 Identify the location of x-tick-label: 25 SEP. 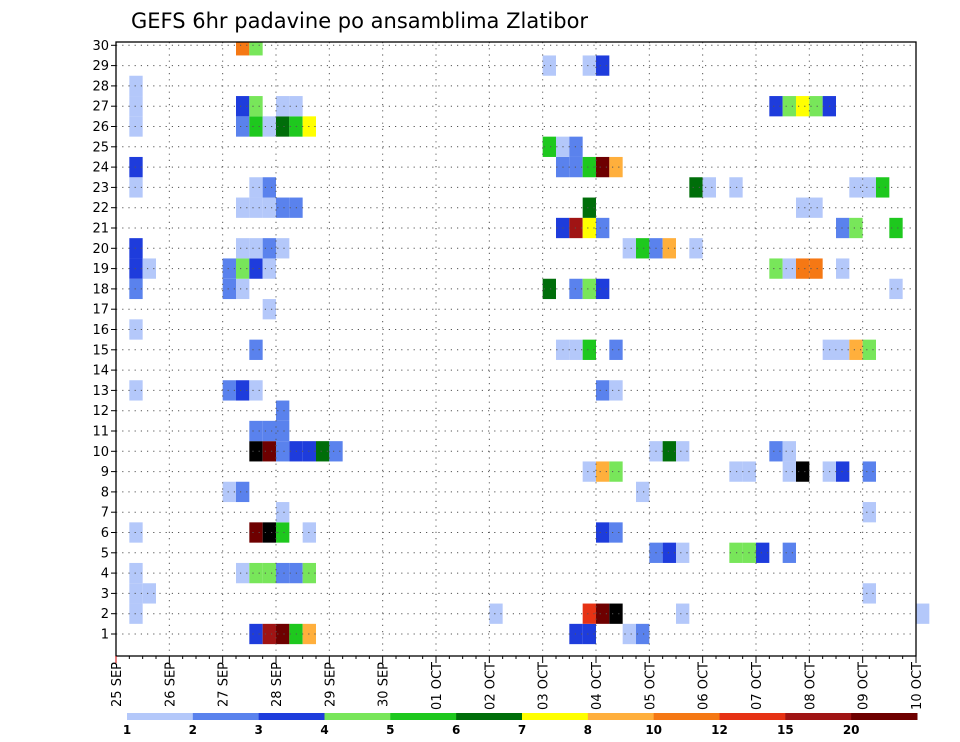
(117, 684).